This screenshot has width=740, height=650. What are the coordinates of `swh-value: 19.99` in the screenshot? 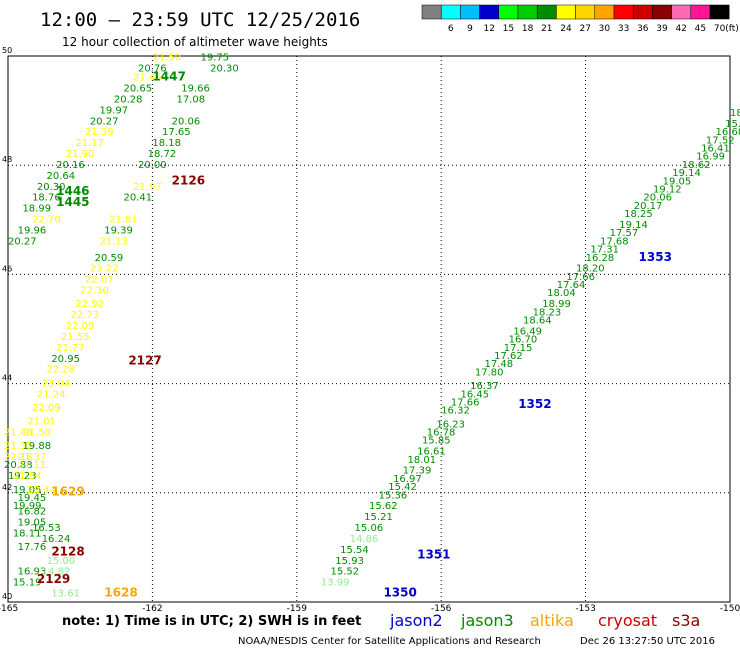 It's located at (27, 506).